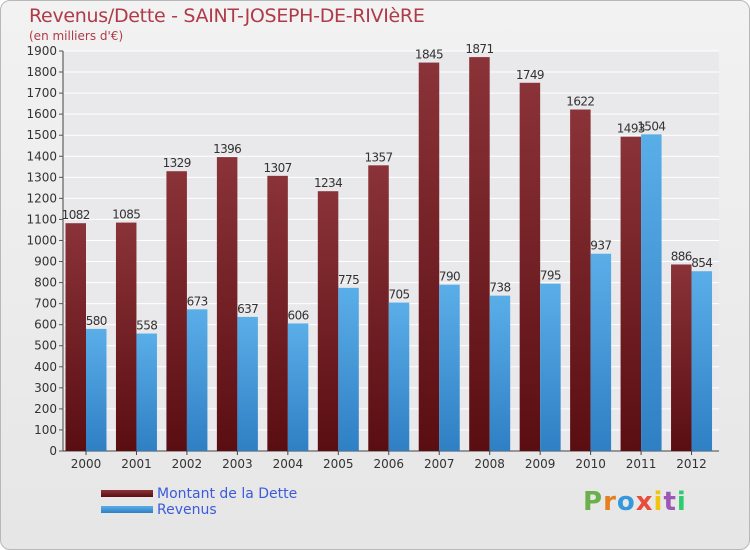 Image resolution: width=750 pixels, height=550 pixels. I want to click on y-tick-label: 1600, so click(41, 114).